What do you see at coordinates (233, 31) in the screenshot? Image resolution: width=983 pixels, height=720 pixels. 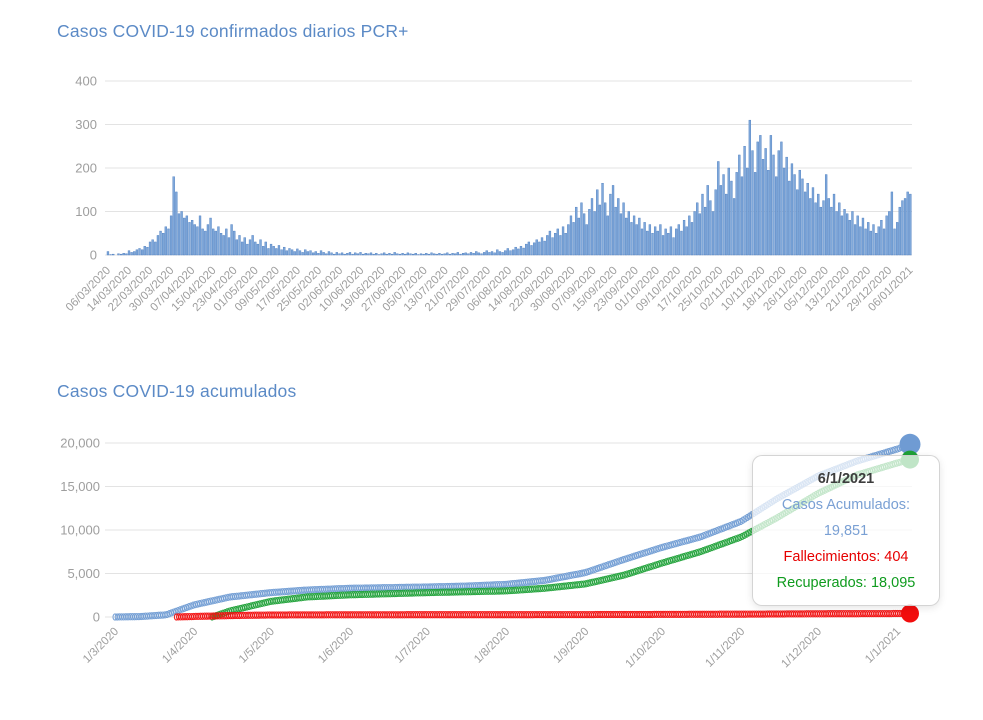 I see `daily-chart-title: Casos COVID-19 confirmados diarios PCR+` at bounding box center [233, 31].